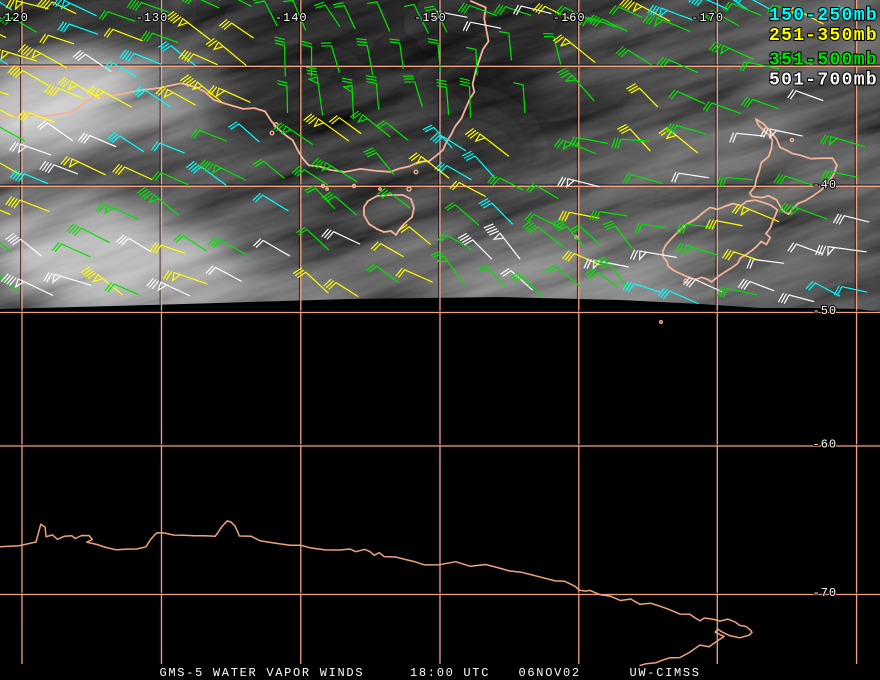 This screenshot has height=680, width=880. Describe the element at coordinates (823, 16) in the screenshot. I see `svg-text: 150-250mb` at that location.